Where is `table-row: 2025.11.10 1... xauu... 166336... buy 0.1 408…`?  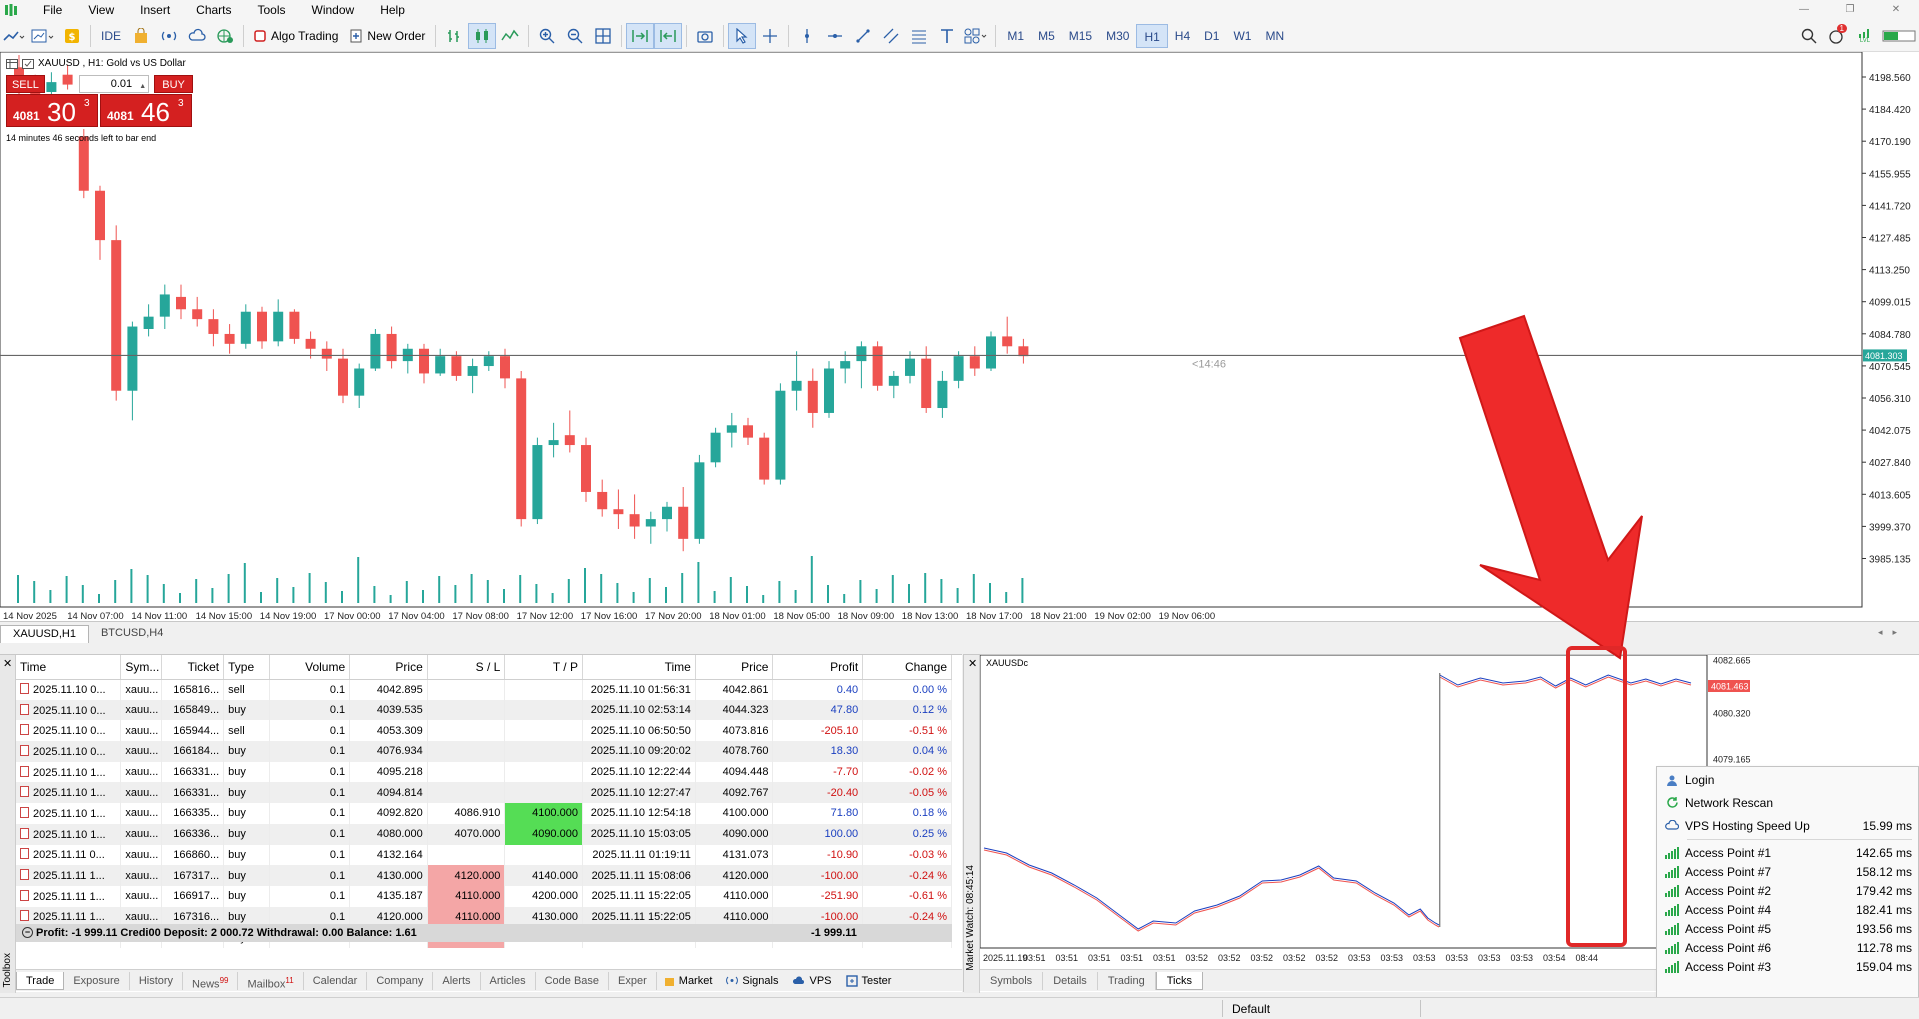 table-row: 2025.11.10 1... xauu... 166336... buy 0.1 408… is located at coordinates (484, 834).